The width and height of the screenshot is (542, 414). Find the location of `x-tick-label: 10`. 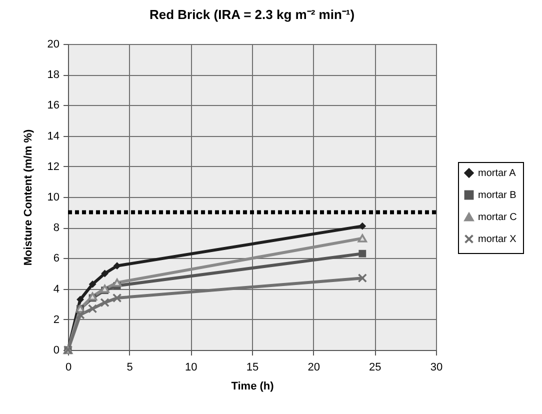

x-tick-label: 10 is located at coordinates (191, 368).